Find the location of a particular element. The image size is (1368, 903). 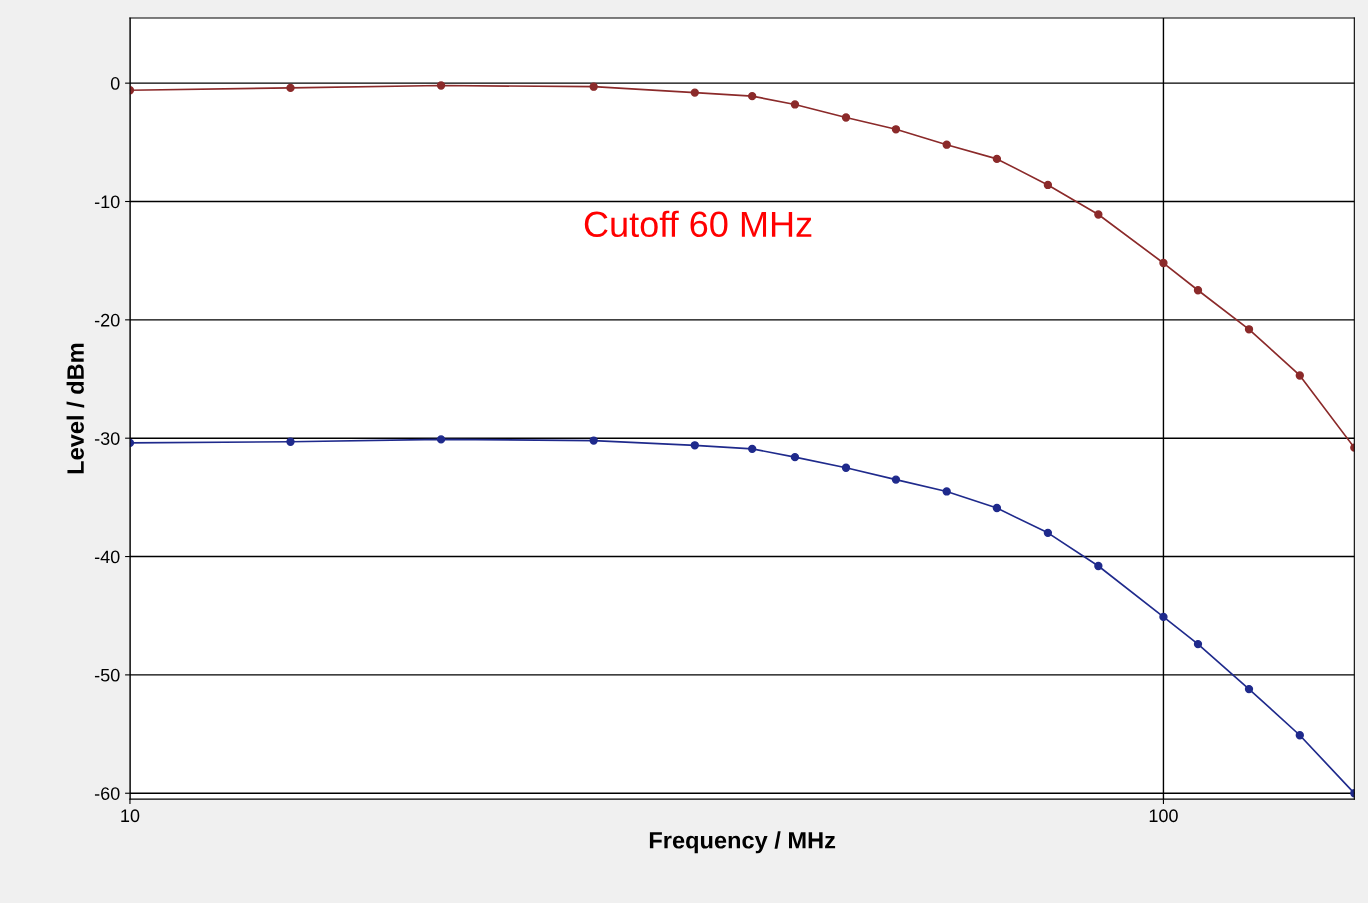

y-axis-title: Level / dBm is located at coordinates (75, 408).